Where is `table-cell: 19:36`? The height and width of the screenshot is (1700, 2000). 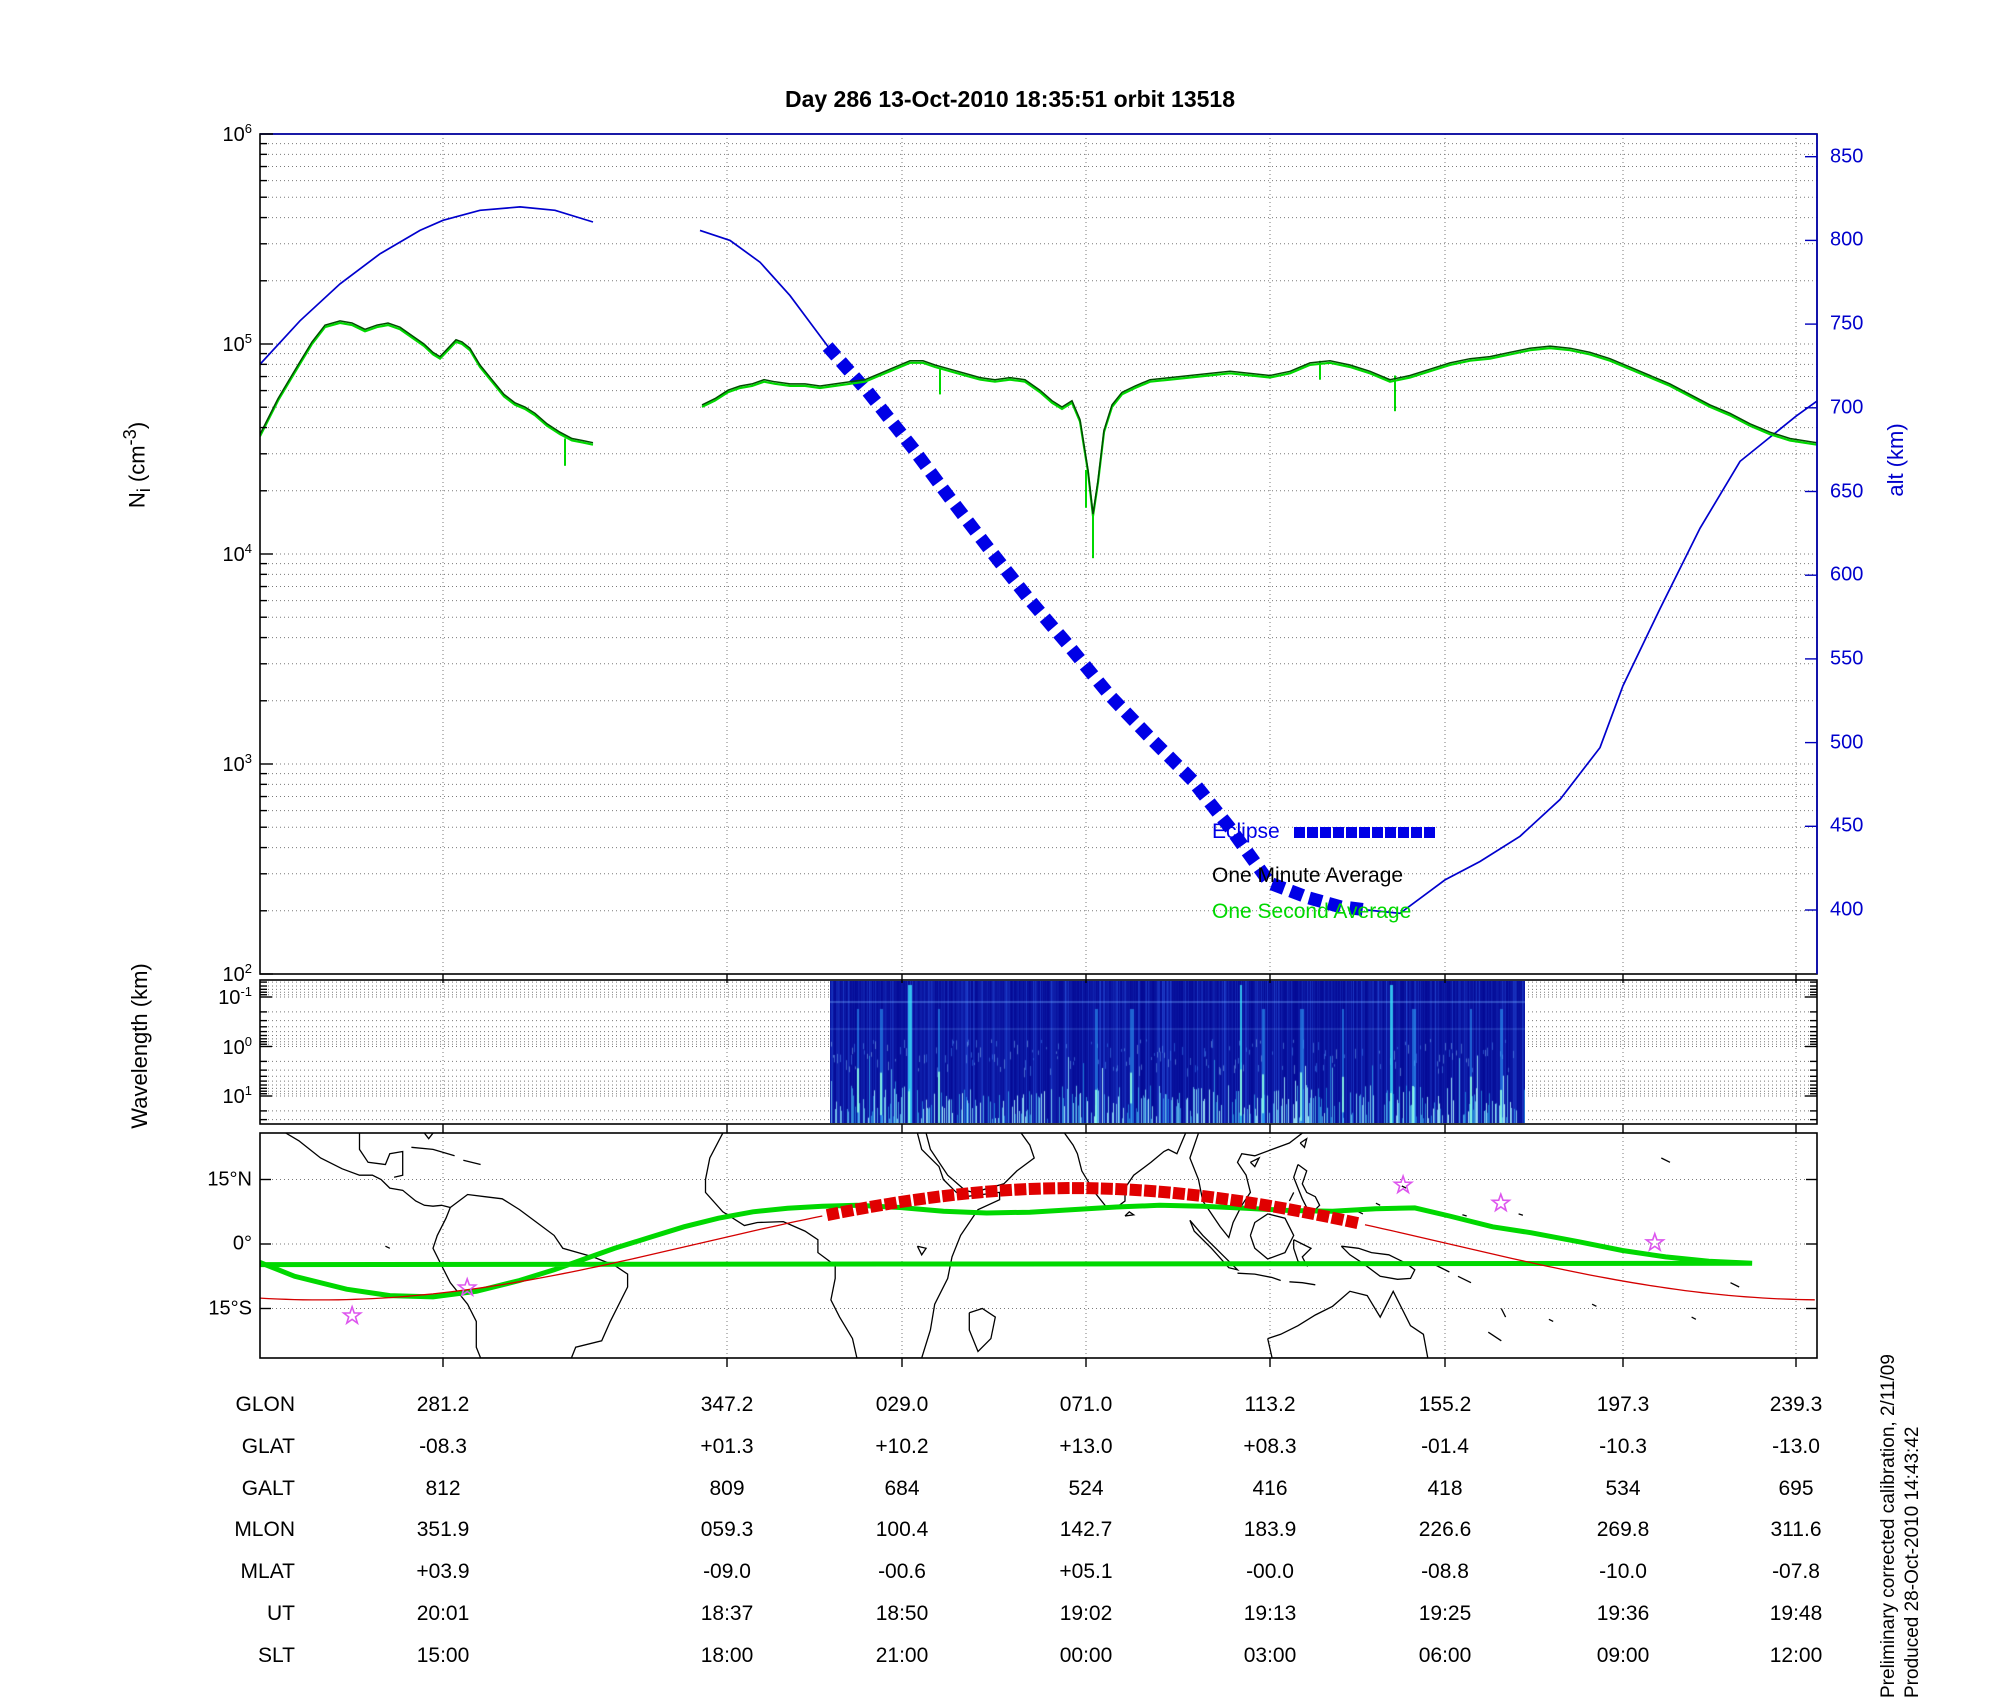 table-cell: 19:36 is located at coordinates (1623, 1613).